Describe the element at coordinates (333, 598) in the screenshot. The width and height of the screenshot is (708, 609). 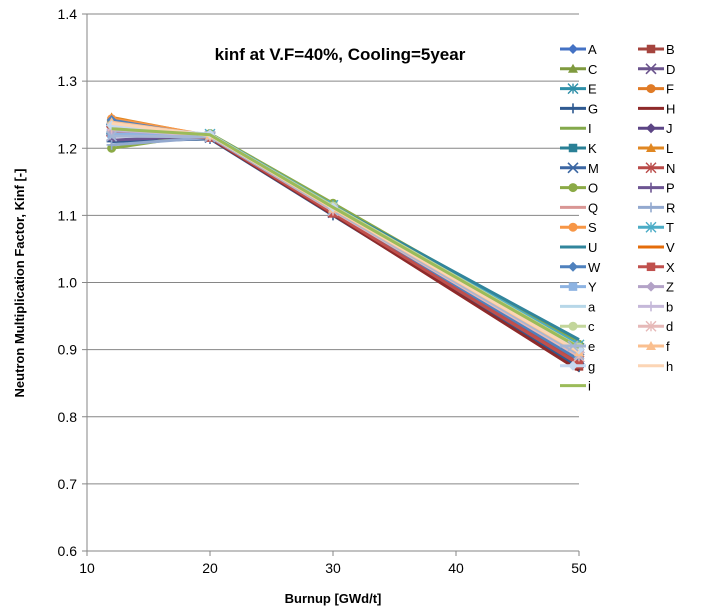
I see `x-axis-title: Burnup [GWd/t]` at that location.